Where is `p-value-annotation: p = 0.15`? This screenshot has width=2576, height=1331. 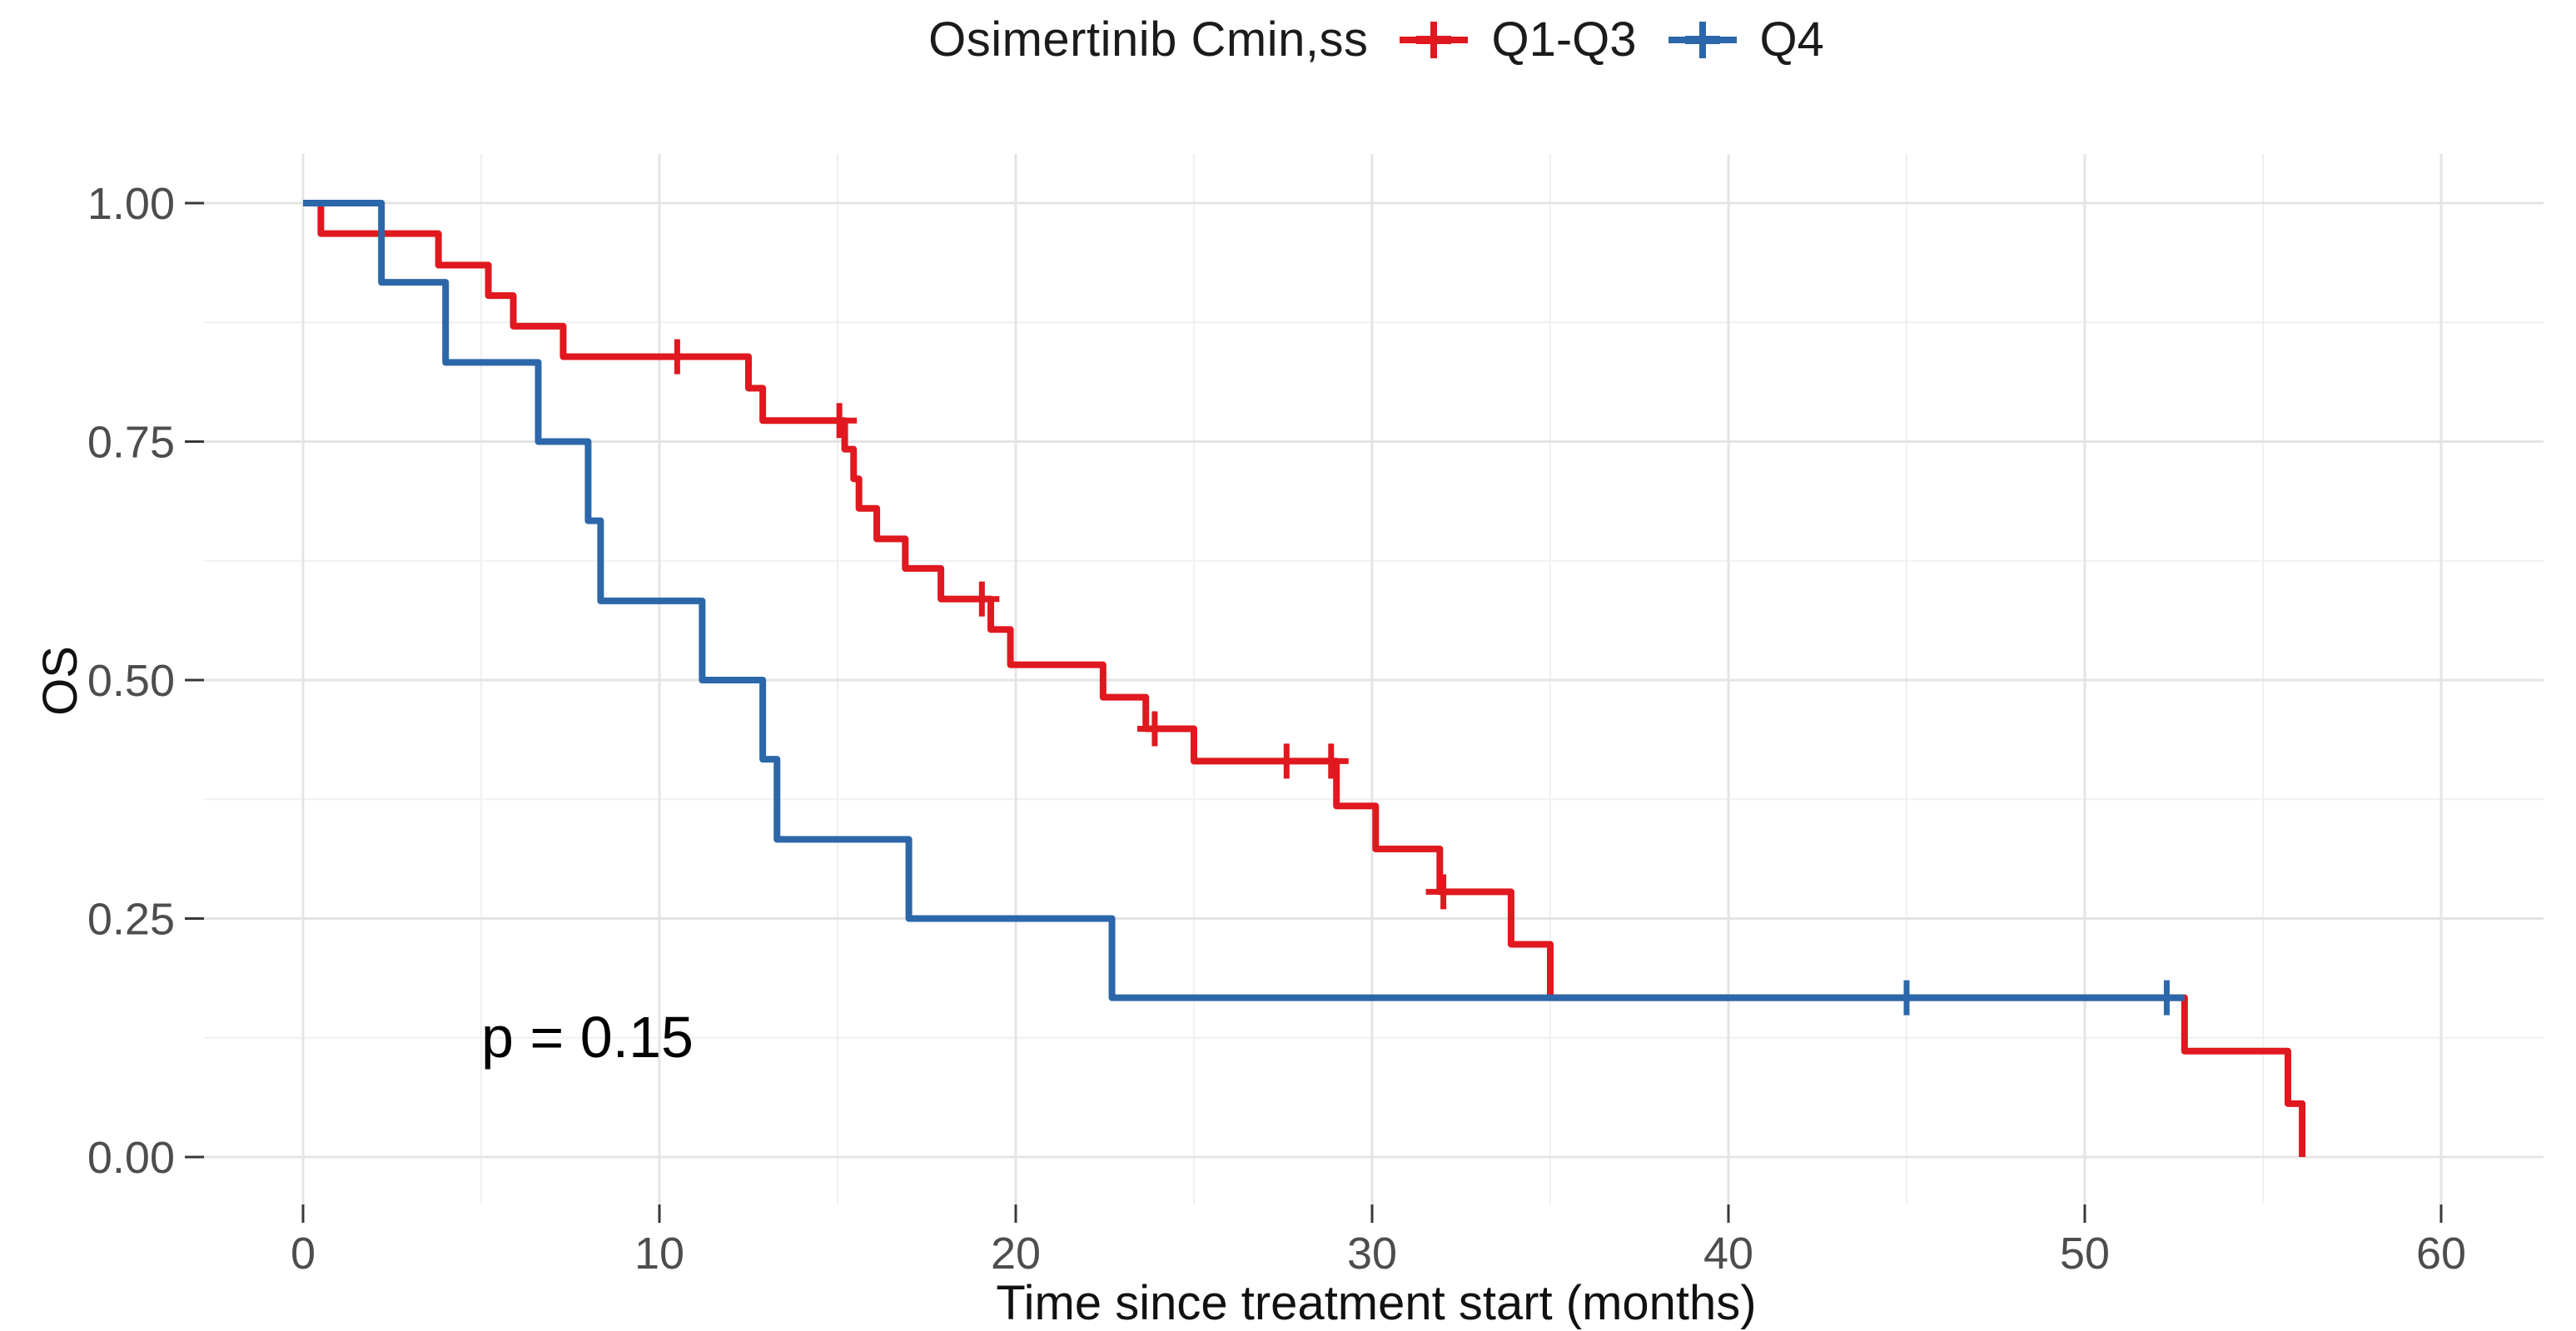
p-value-annotation: p = 0.15 is located at coordinates (587, 1037).